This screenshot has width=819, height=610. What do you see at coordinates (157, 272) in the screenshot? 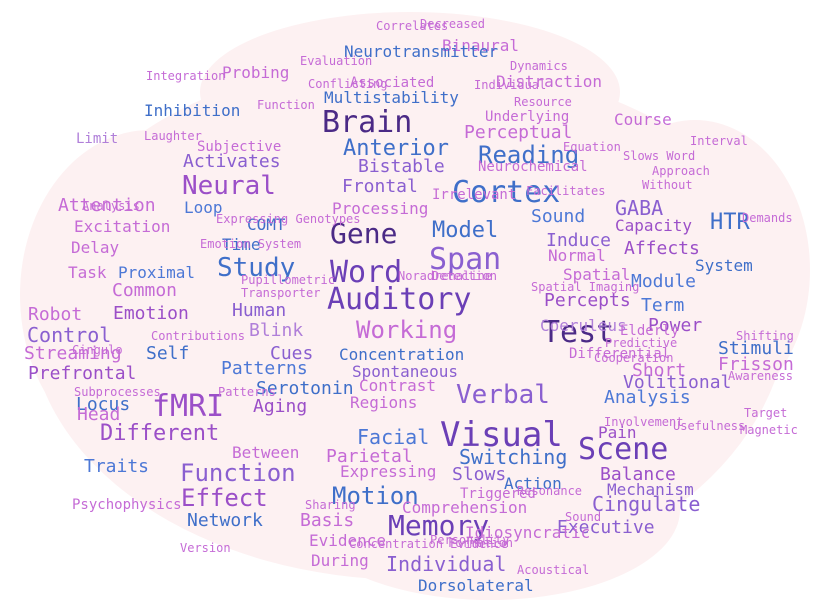
I see `word: Proximal` at bounding box center [157, 272].